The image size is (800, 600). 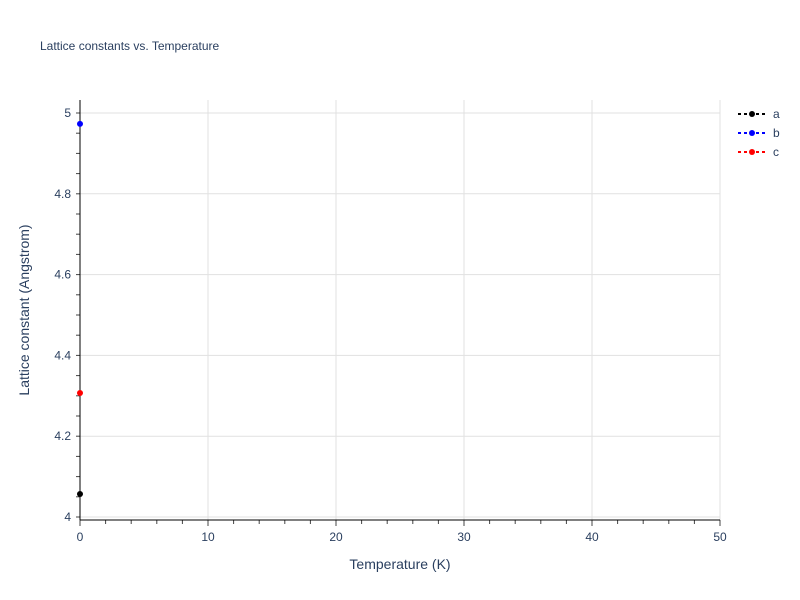 What do you see at coordinates (776, 133) in the screenshot?
I see `legend-label-b: b` at bounding box center [776, 133].